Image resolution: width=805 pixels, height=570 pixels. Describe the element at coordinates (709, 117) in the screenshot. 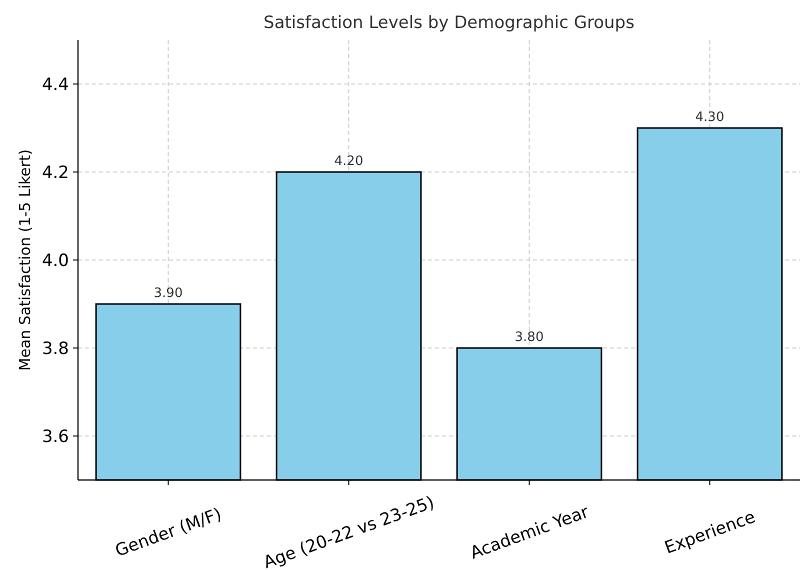

I see `data-label: 4.30` at that location.